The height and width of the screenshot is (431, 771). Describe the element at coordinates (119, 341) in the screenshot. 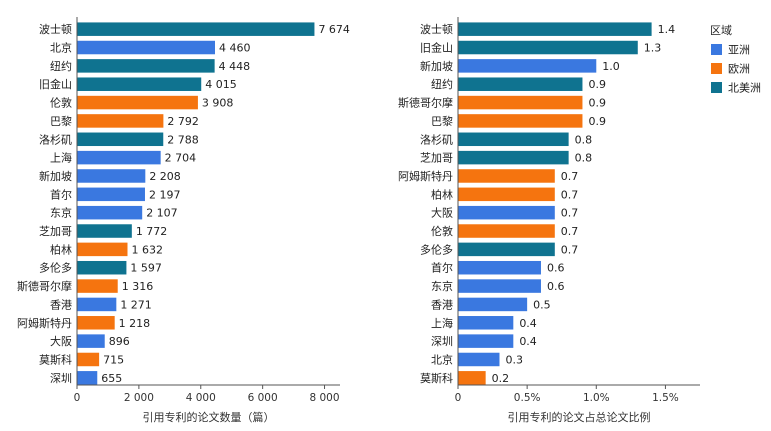

I see `count-value-label: 896` at that location.